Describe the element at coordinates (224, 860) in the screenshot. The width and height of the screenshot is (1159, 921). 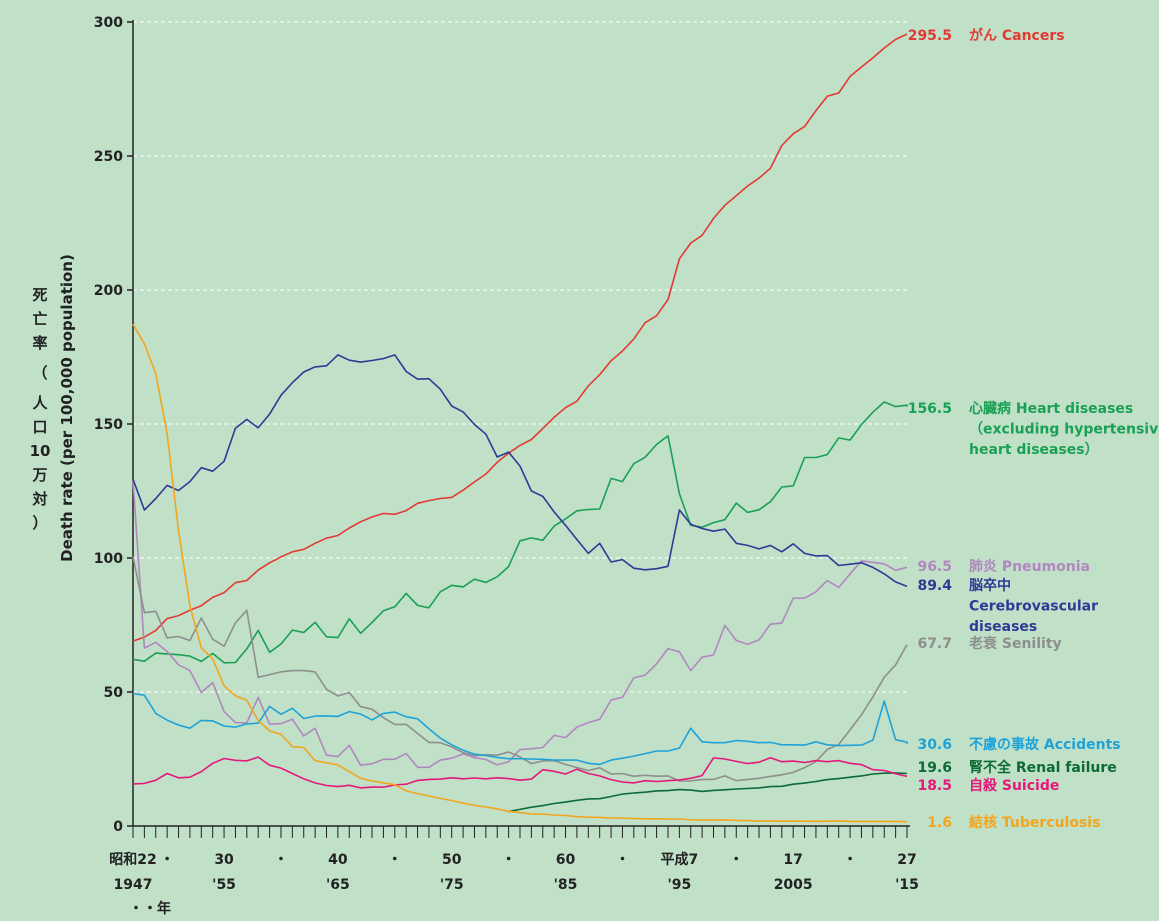
I see `x-tick-label-top: 30` at that location.